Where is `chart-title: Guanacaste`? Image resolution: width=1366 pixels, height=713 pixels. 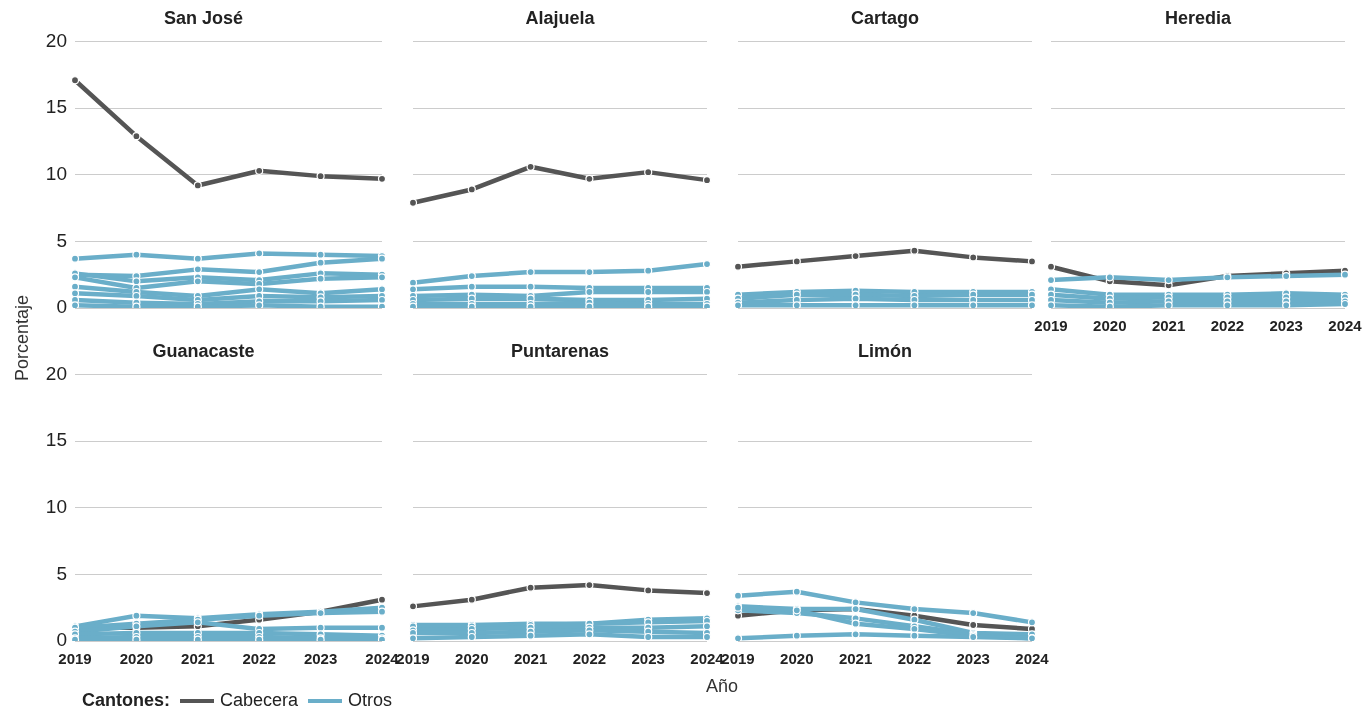 chart-title: Guanacaste is located at coordinates (203, 350).